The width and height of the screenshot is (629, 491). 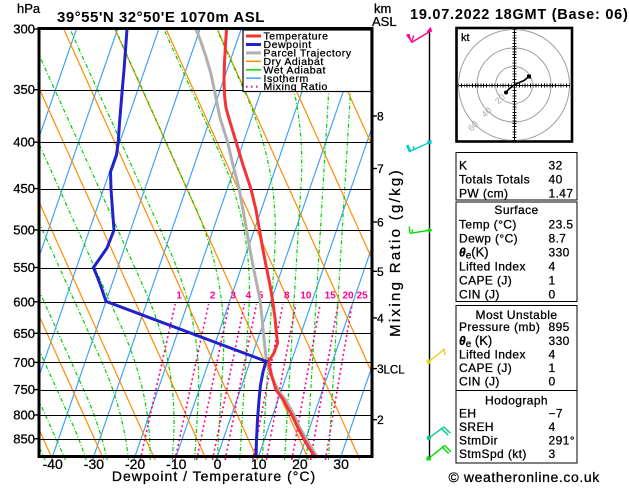 What do you see at coordinates (24, 301) in the screenshot?
I see `svg-text: 600` at bounding box center [24, 301].